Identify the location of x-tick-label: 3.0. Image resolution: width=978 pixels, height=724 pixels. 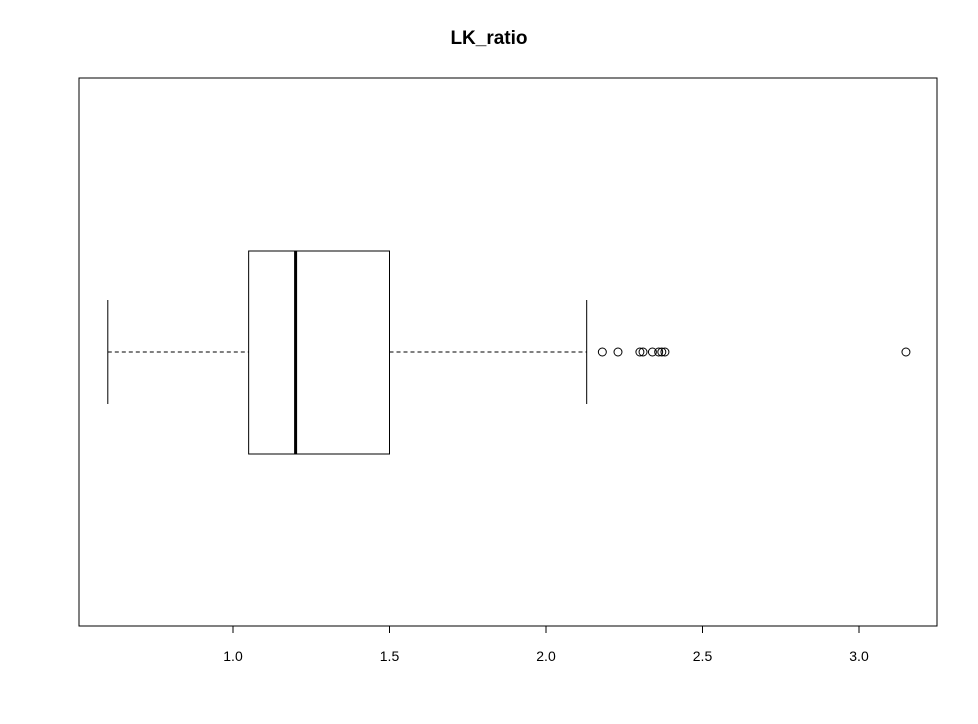
(859, 656).